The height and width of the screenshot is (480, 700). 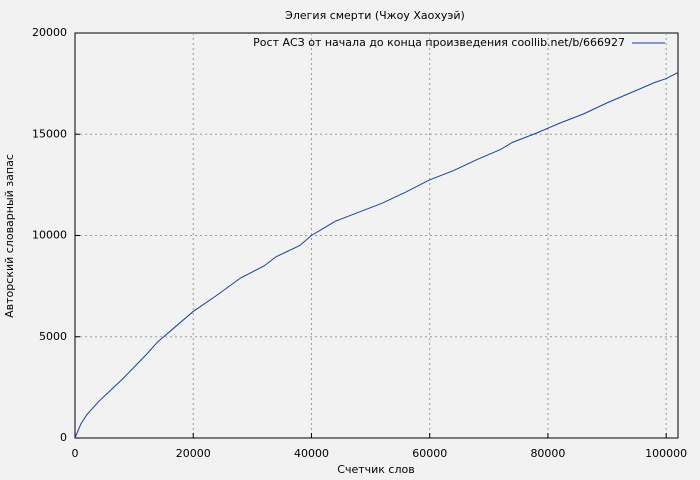 What do you see at coordinates (311, 453) in the screenshot?
I see `x-tick-label: 40000` at bounding box center [311, 453].